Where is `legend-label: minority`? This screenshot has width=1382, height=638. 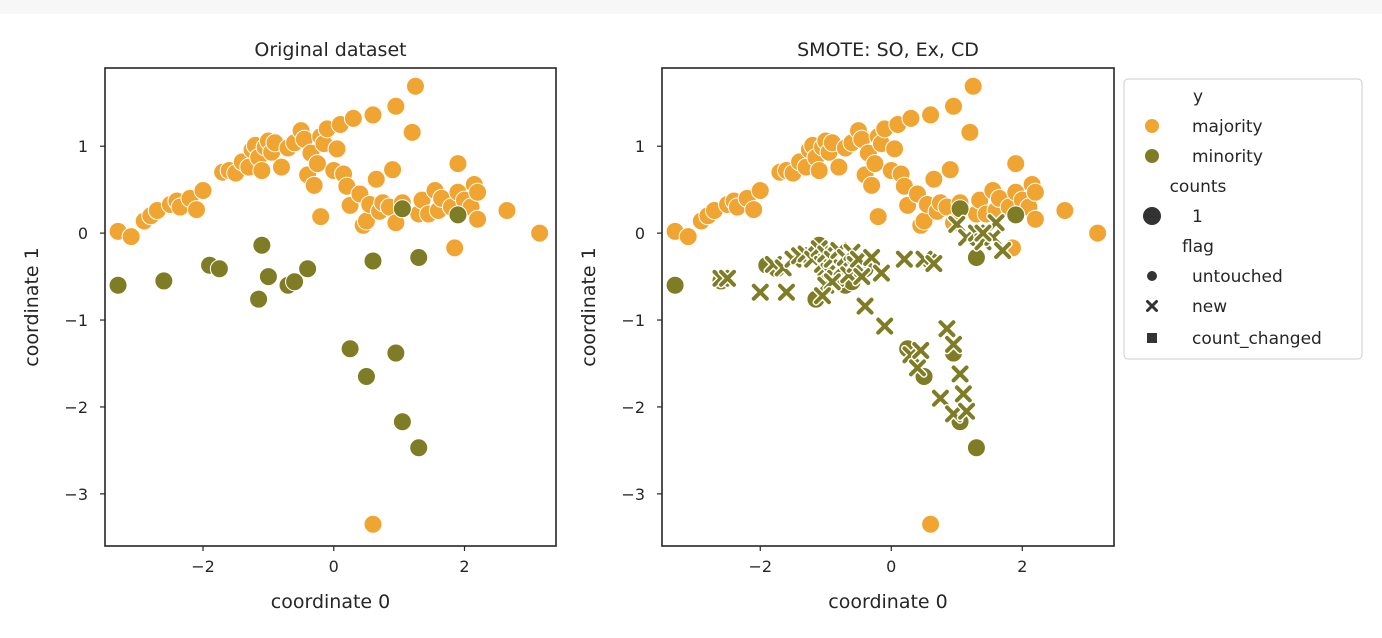 legend-label: minority is located at coordinates (1227, 157).